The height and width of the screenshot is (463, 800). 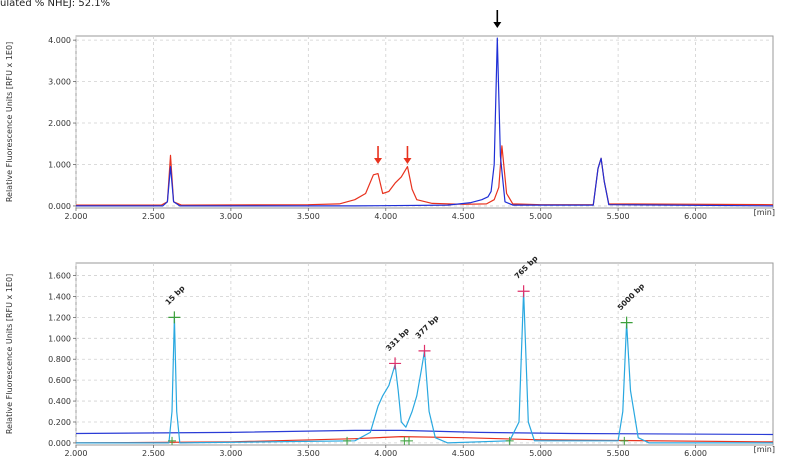 I want to click on y-tick-label: 0.600, so click(x=59, y=380).